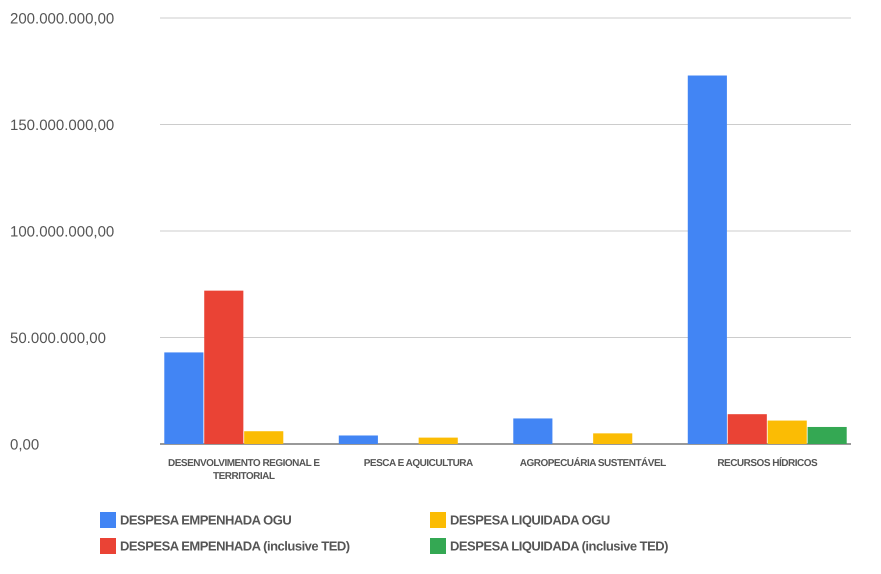 The image size is (881, 574). What do you see at coordinates (235, 546) in the screenshot?
I see `legend-label: DESPESA EMPENHADA (inclusive TED)` at bounding box center [235, 546].